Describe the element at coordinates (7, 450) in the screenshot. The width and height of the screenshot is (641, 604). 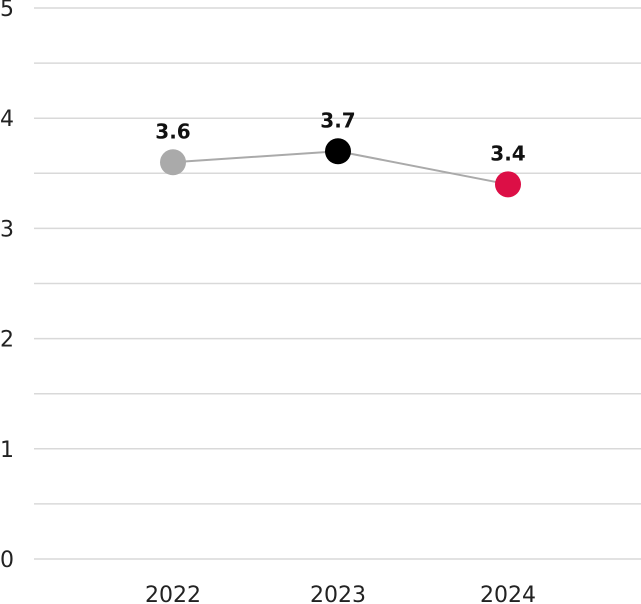
I see `y-tick-label: 1` at that location.